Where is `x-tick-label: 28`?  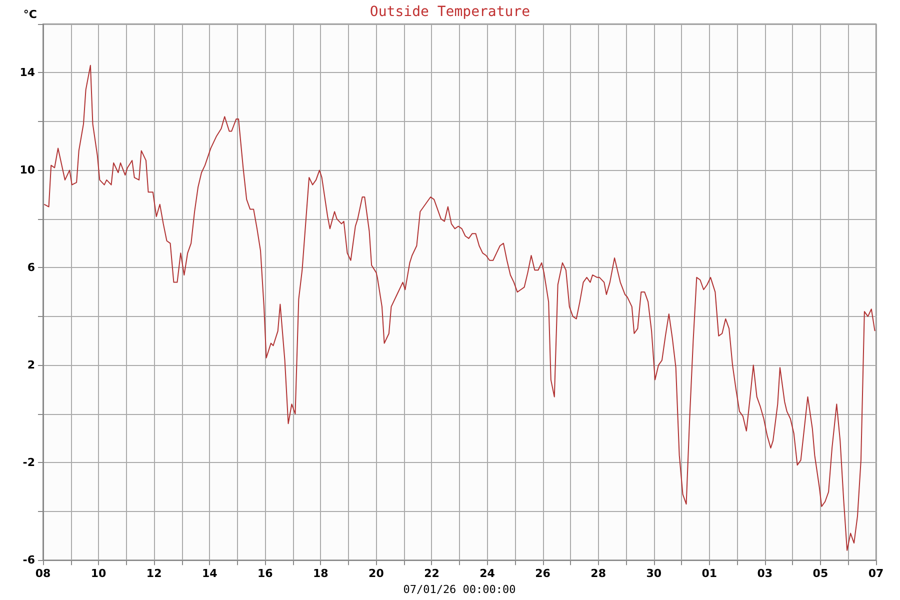
x-tick-label: 28 is located at coordinates (598, 573).